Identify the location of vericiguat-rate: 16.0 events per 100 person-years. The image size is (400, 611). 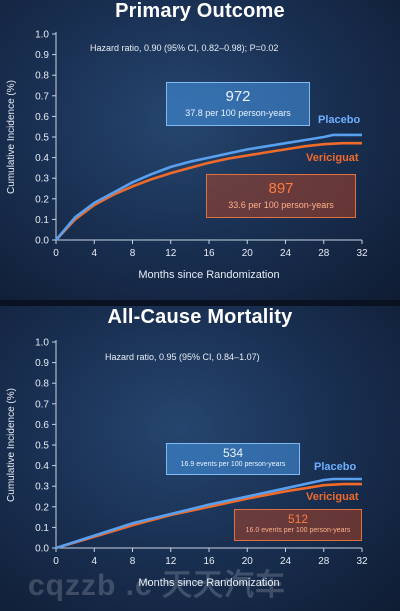
(298, 530).